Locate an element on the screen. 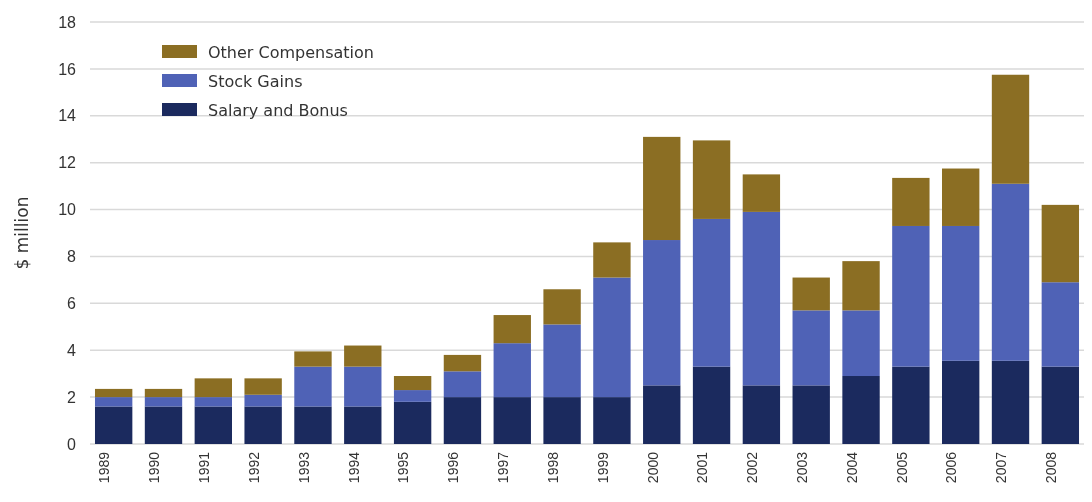 This screenshot has height=502, width=1092. legend-label: Stock Gains is located at coordinates (255, 81).